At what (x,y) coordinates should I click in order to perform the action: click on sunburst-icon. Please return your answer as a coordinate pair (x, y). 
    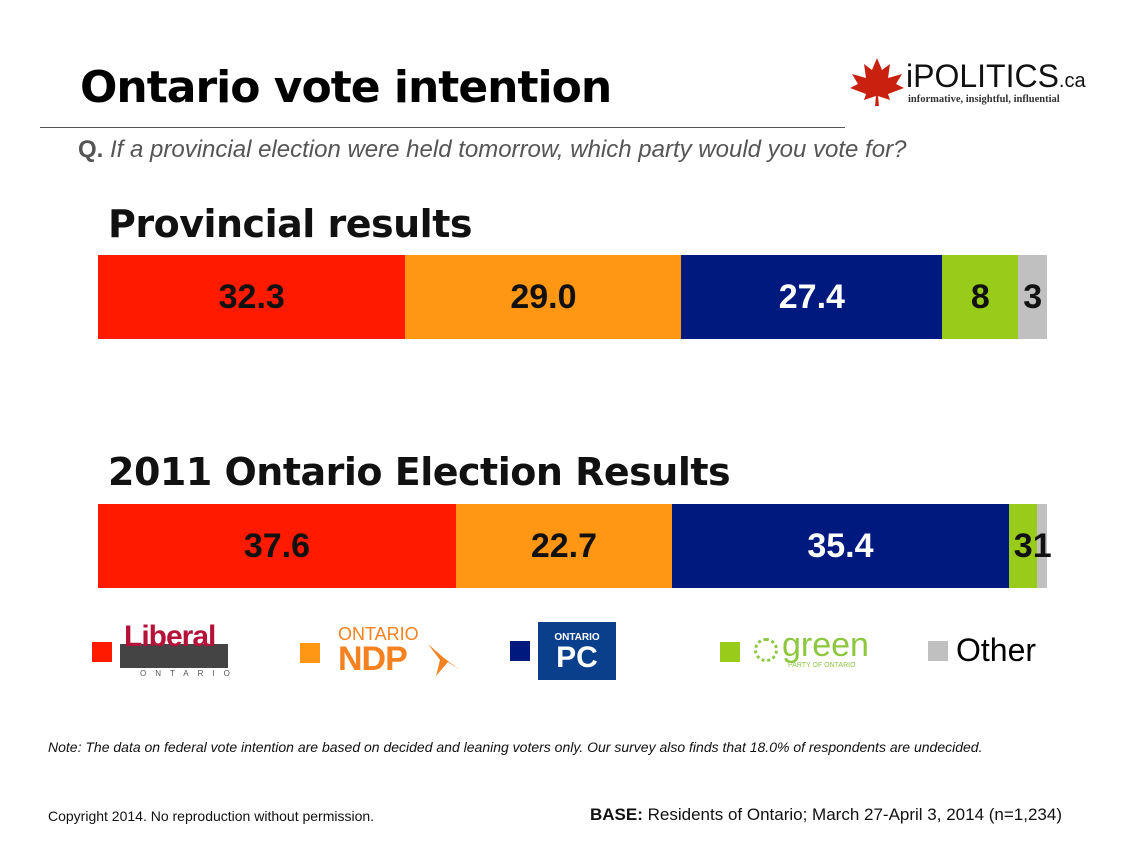
    Looking at the image, I should click on (766, 650).